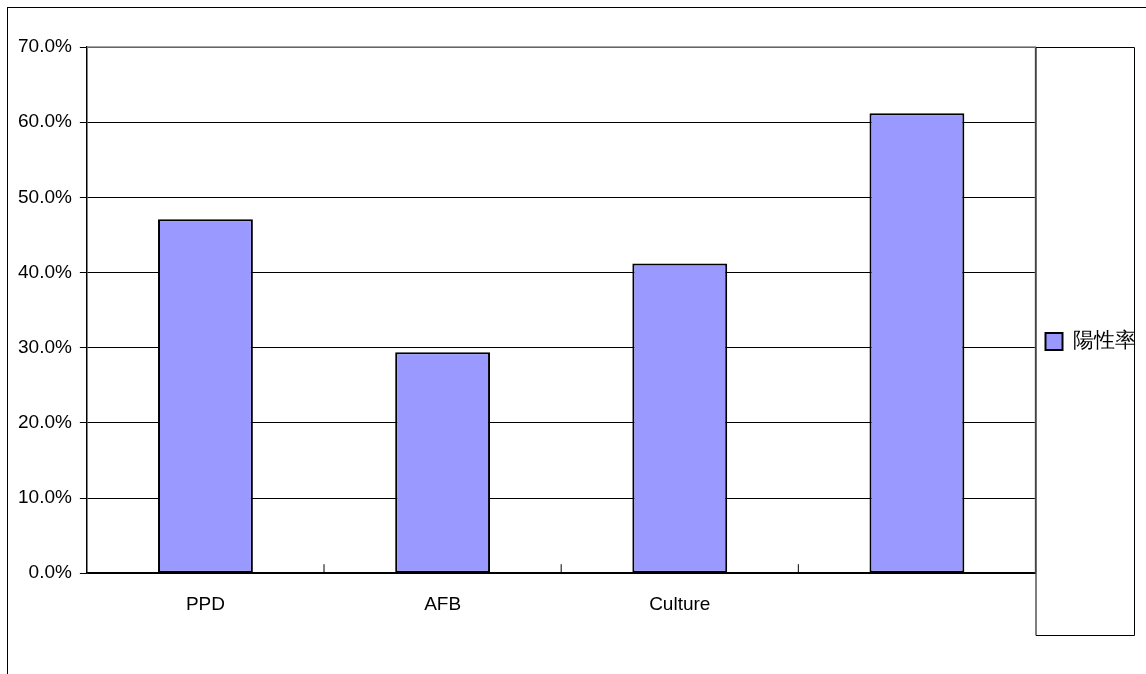 The image size is (1146, 674). I want to click on x-tick-label: AFB, so click(443, 603).